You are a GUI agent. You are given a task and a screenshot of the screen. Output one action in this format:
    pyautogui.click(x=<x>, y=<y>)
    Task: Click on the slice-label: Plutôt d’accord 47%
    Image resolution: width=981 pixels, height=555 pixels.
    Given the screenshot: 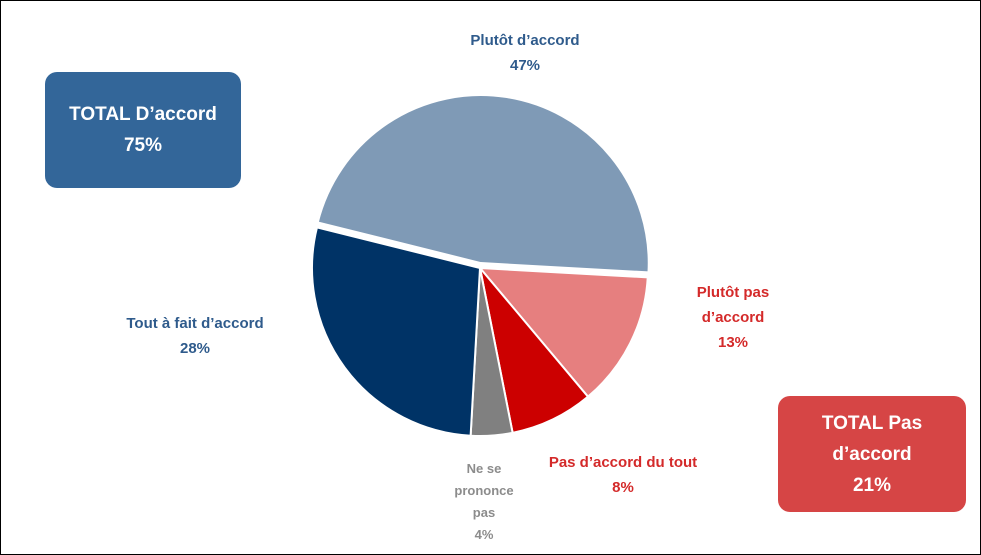 What is the action you would take?
    pyautogui.click(x=525, y=53)
    